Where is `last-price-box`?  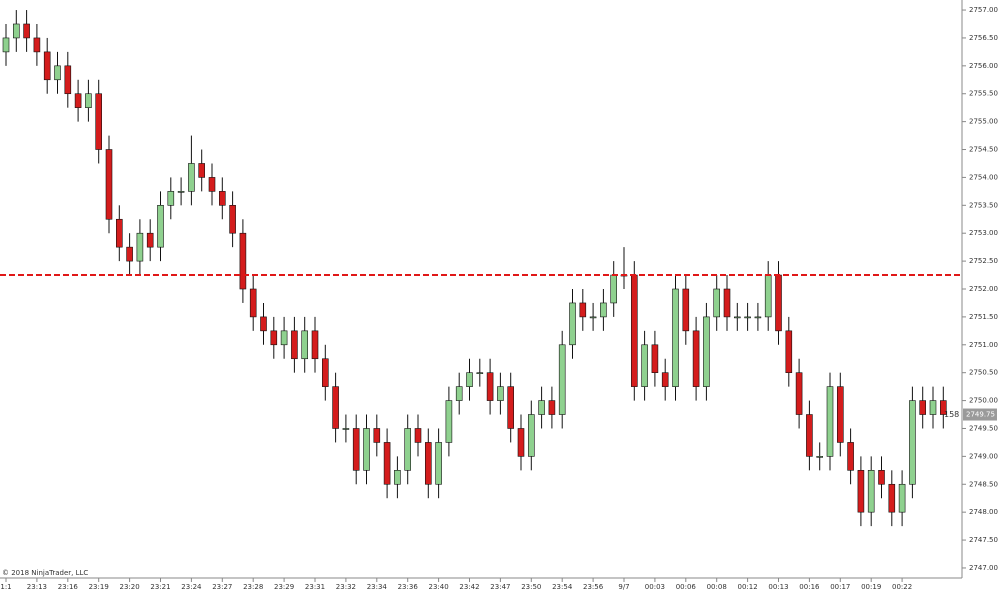
last-price-box is located at coordinates (980, 414).